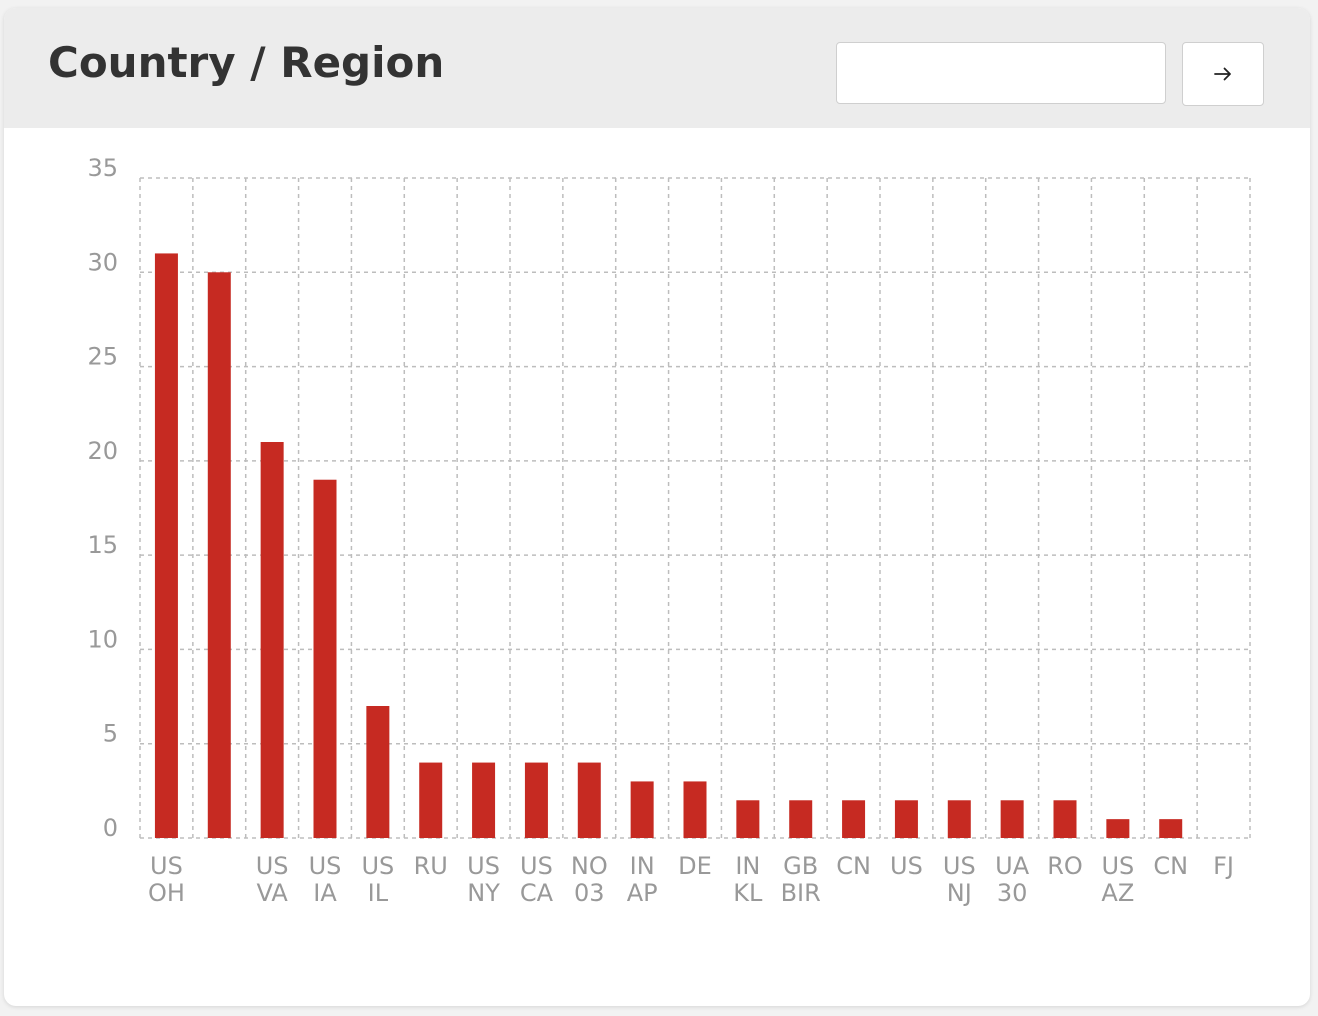 This screenshot has height=1016, width=1318. I want to click on x-tick-label-line: VA, so click(272, 893).